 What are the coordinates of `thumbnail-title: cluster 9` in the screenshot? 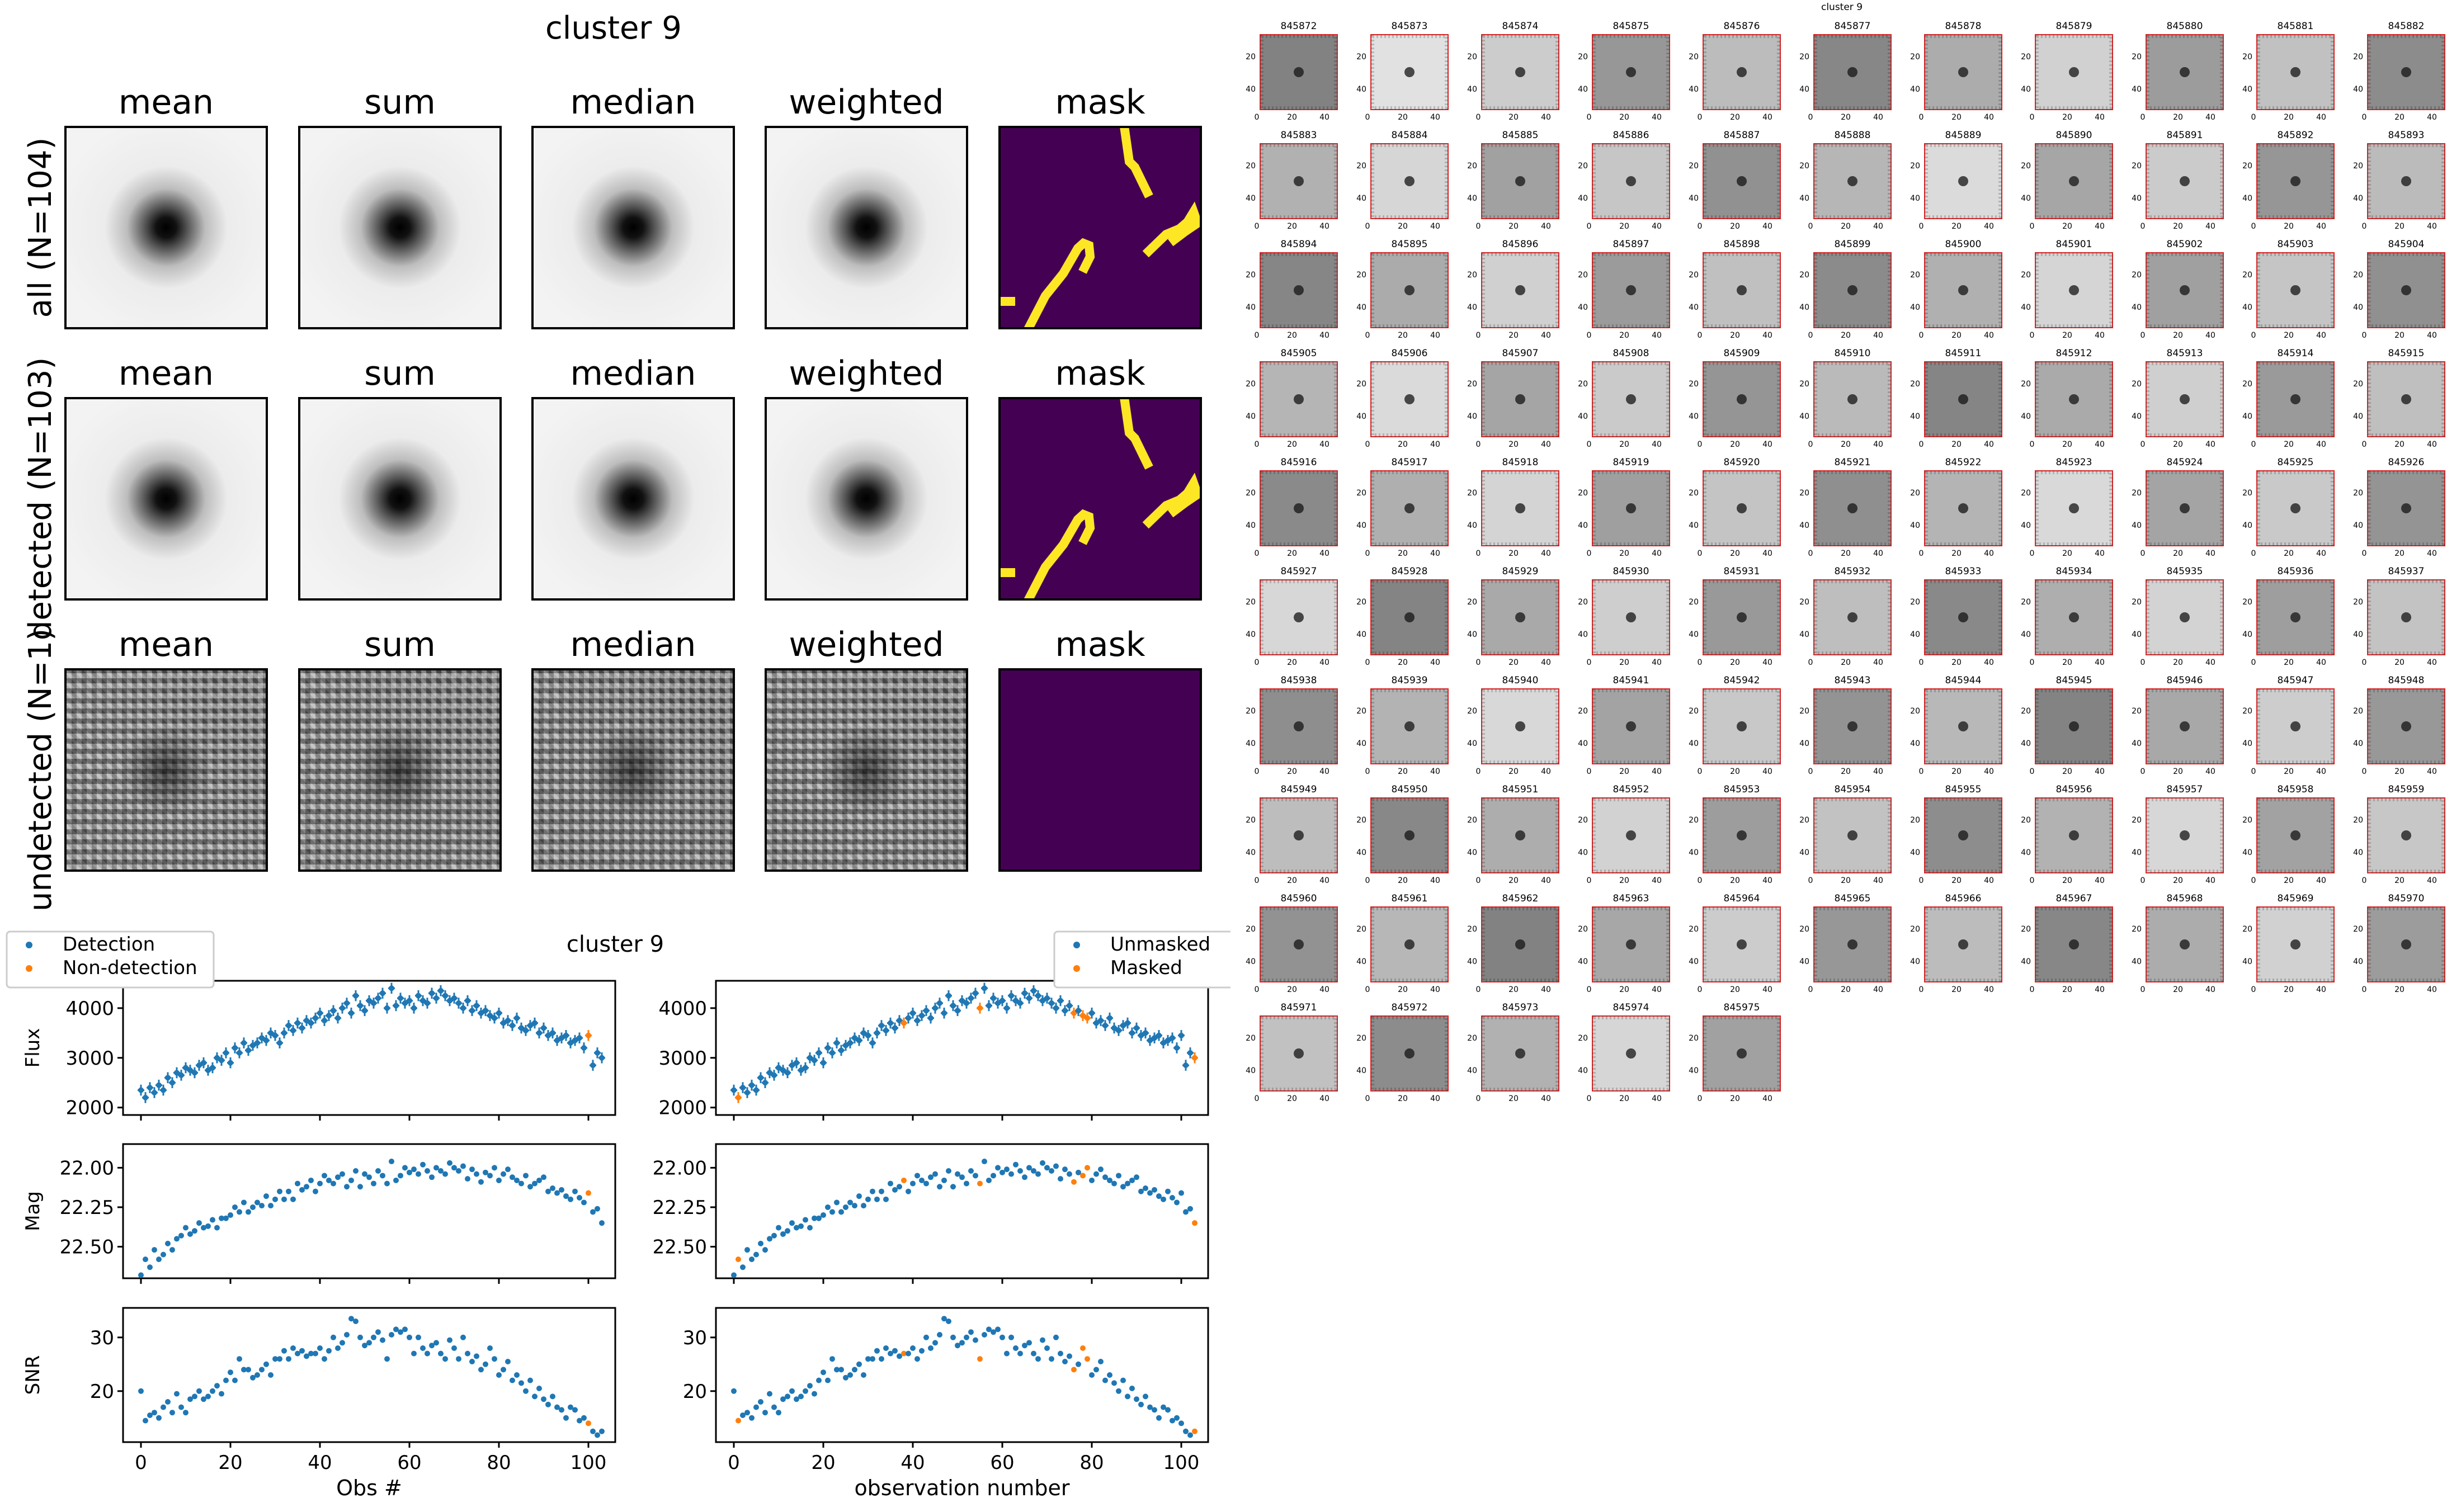 It's located at (1842, 7).